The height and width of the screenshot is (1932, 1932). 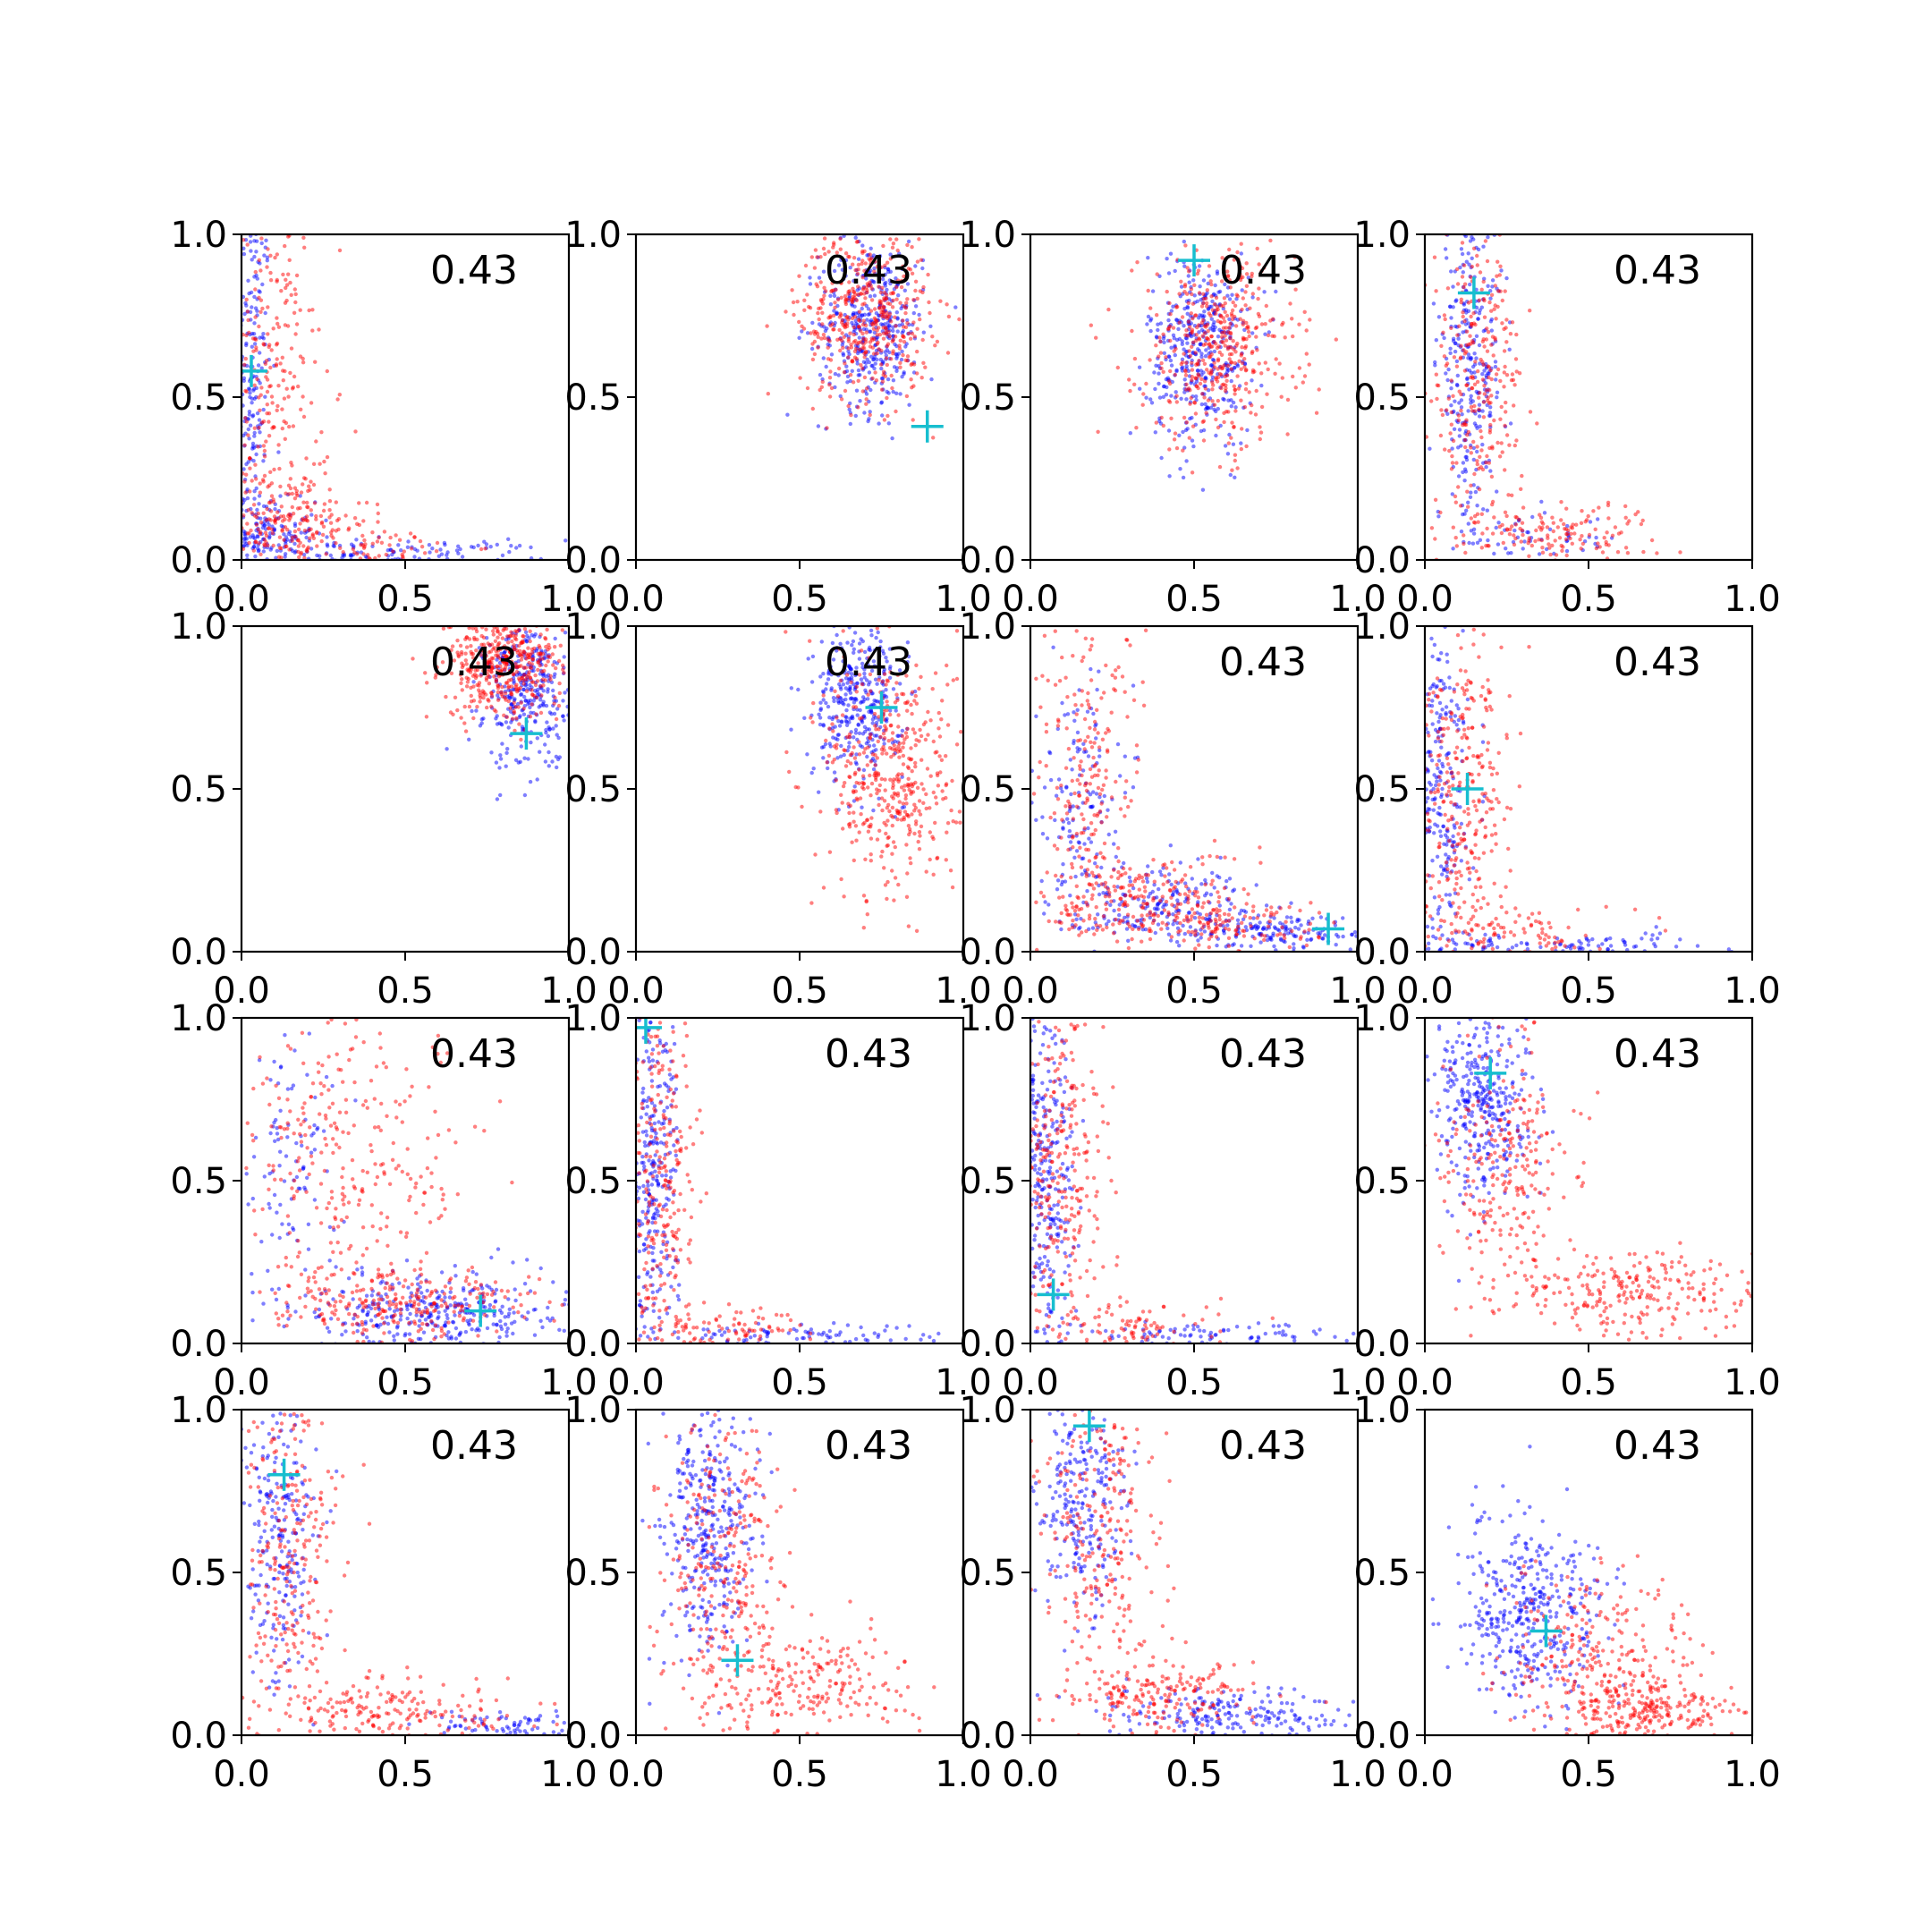 What do you see at coordinates (405, 599) in the screenshot?
I see `x-tick-label: 0.5` at bounding box center [405, 599].